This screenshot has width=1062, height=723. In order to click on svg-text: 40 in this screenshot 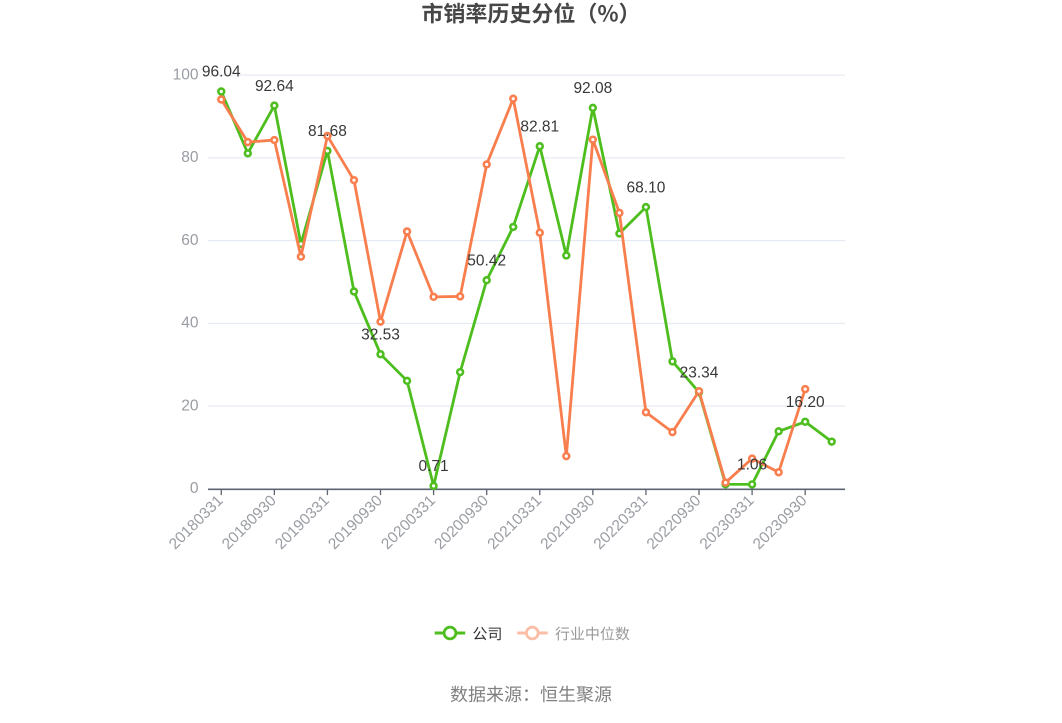, I will do `click(190, 323)`.